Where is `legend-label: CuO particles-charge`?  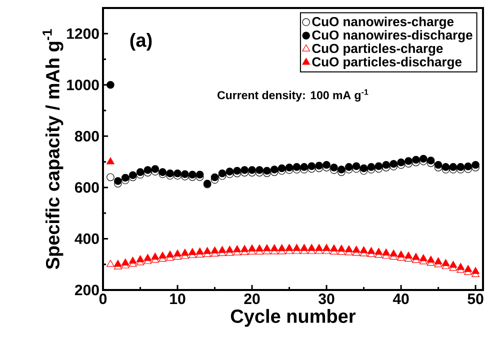
legend-label: CuO particles-charge is located at coordinates (377, 50).